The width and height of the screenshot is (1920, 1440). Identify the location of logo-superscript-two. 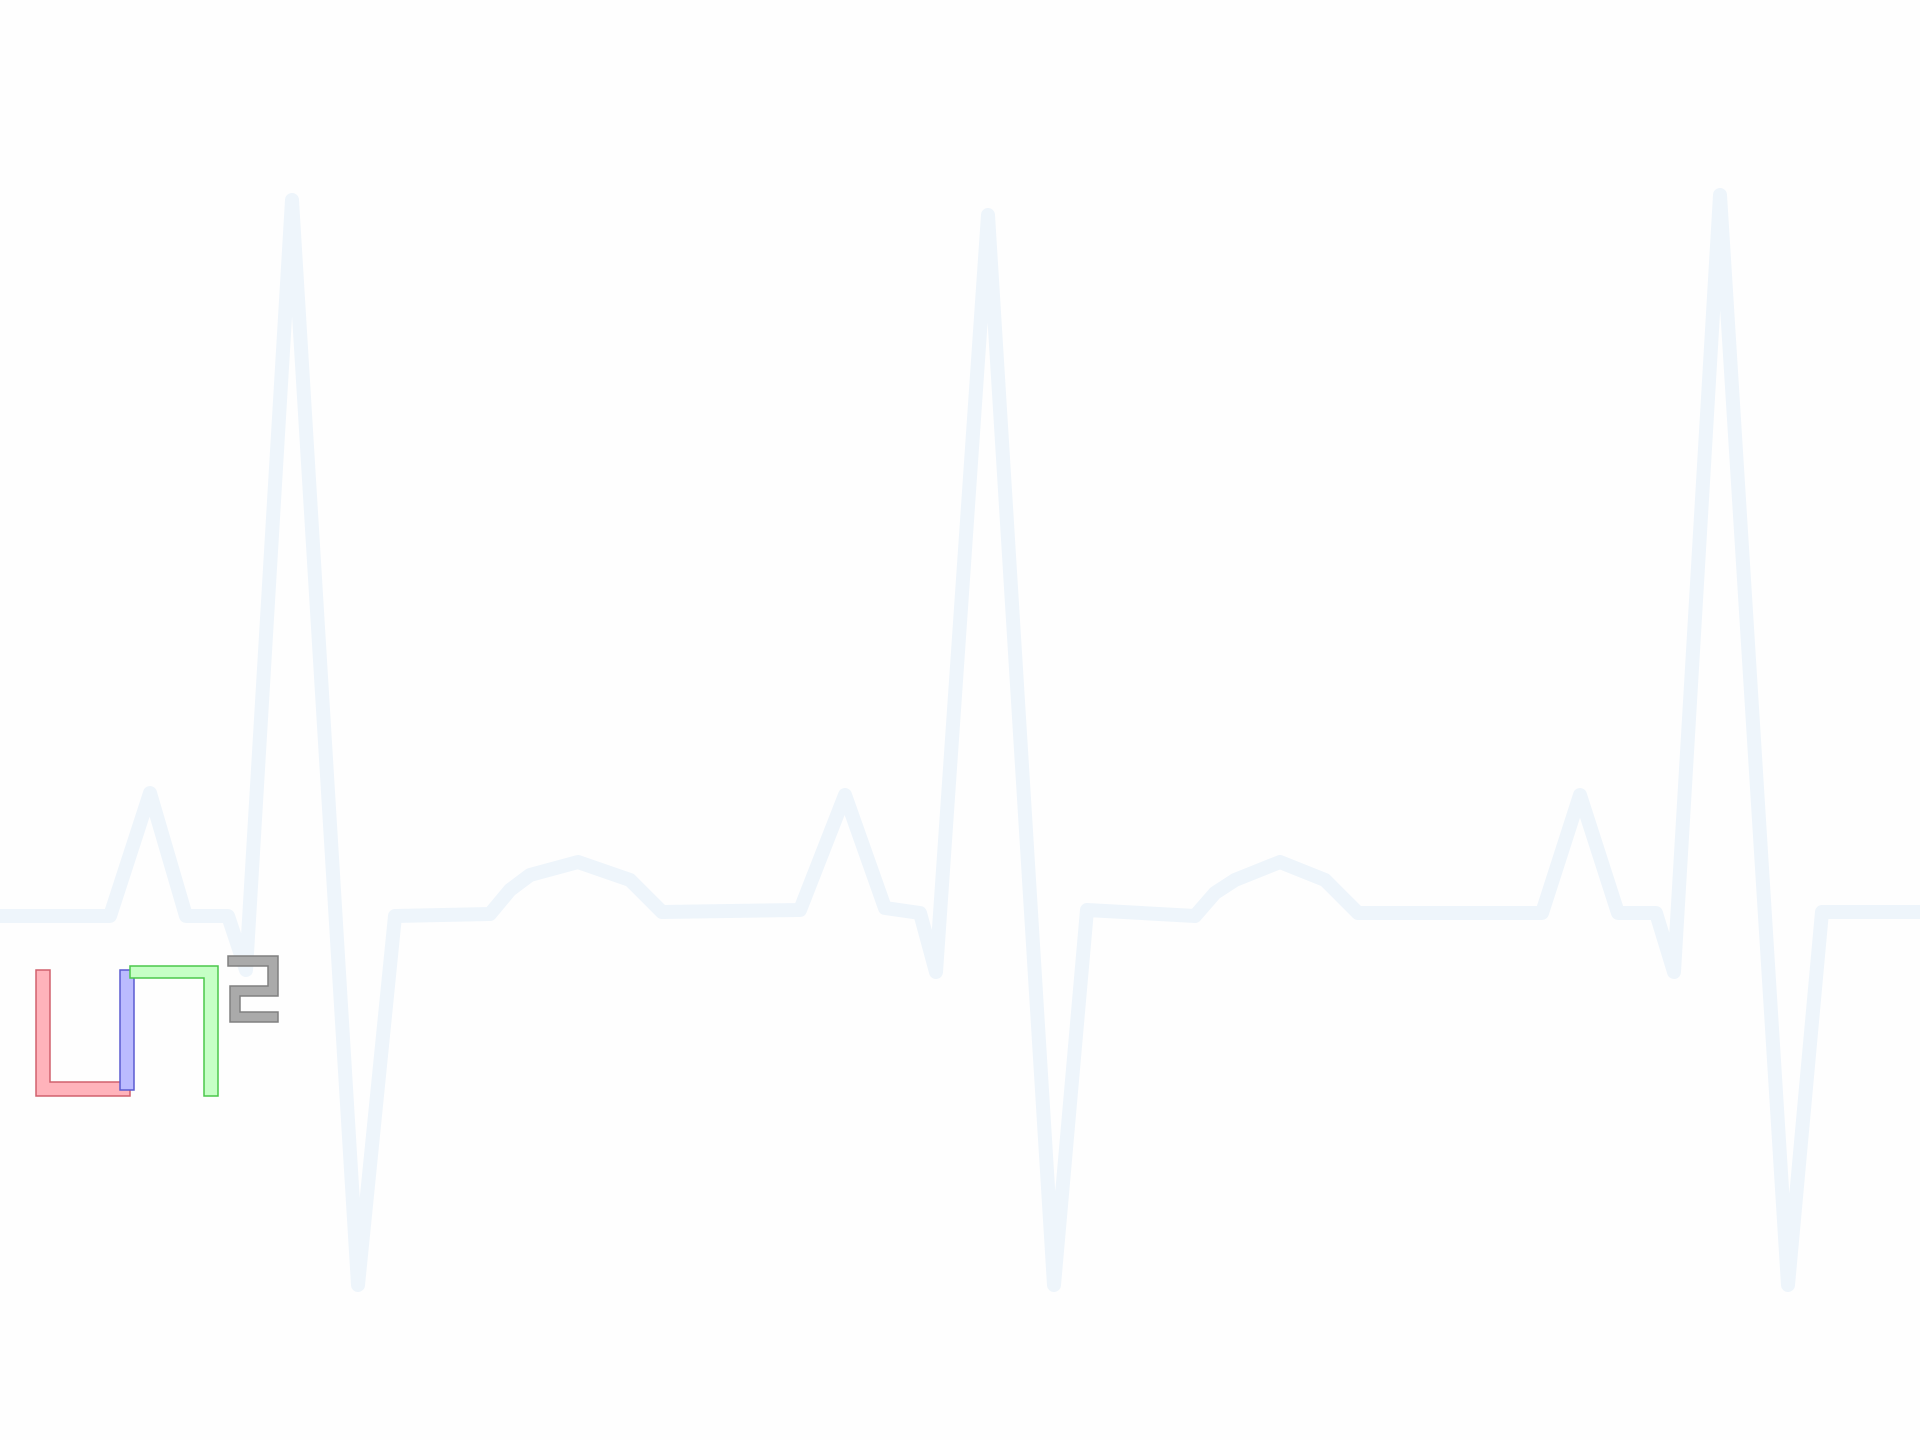
(253, 989).